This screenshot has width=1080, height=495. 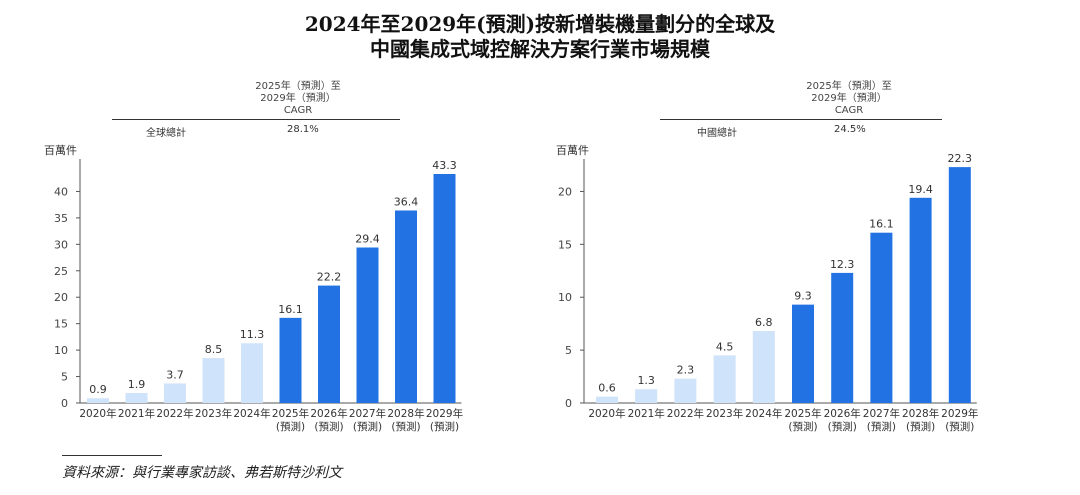 I want to click on global-cagr-value: 28.1%, so click(x=303, y=129).